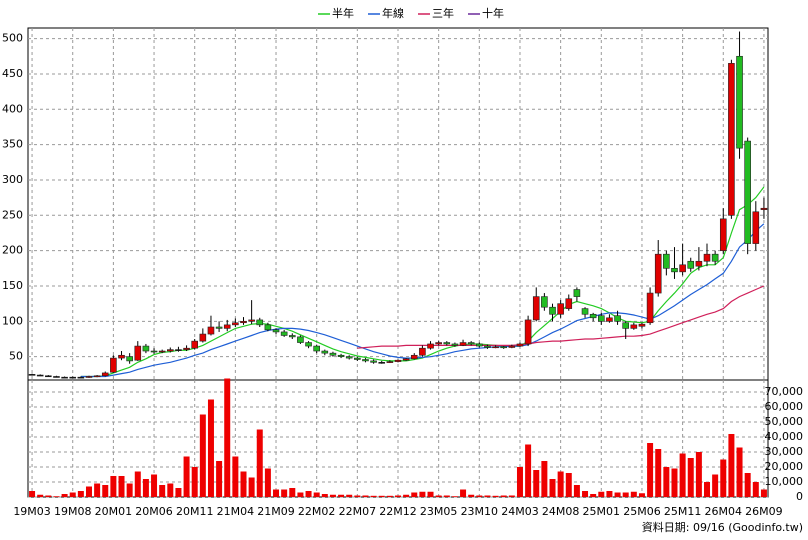 The image size is (808, 540). I want to click on x-tick-label: 25M06, so click(642, 511).